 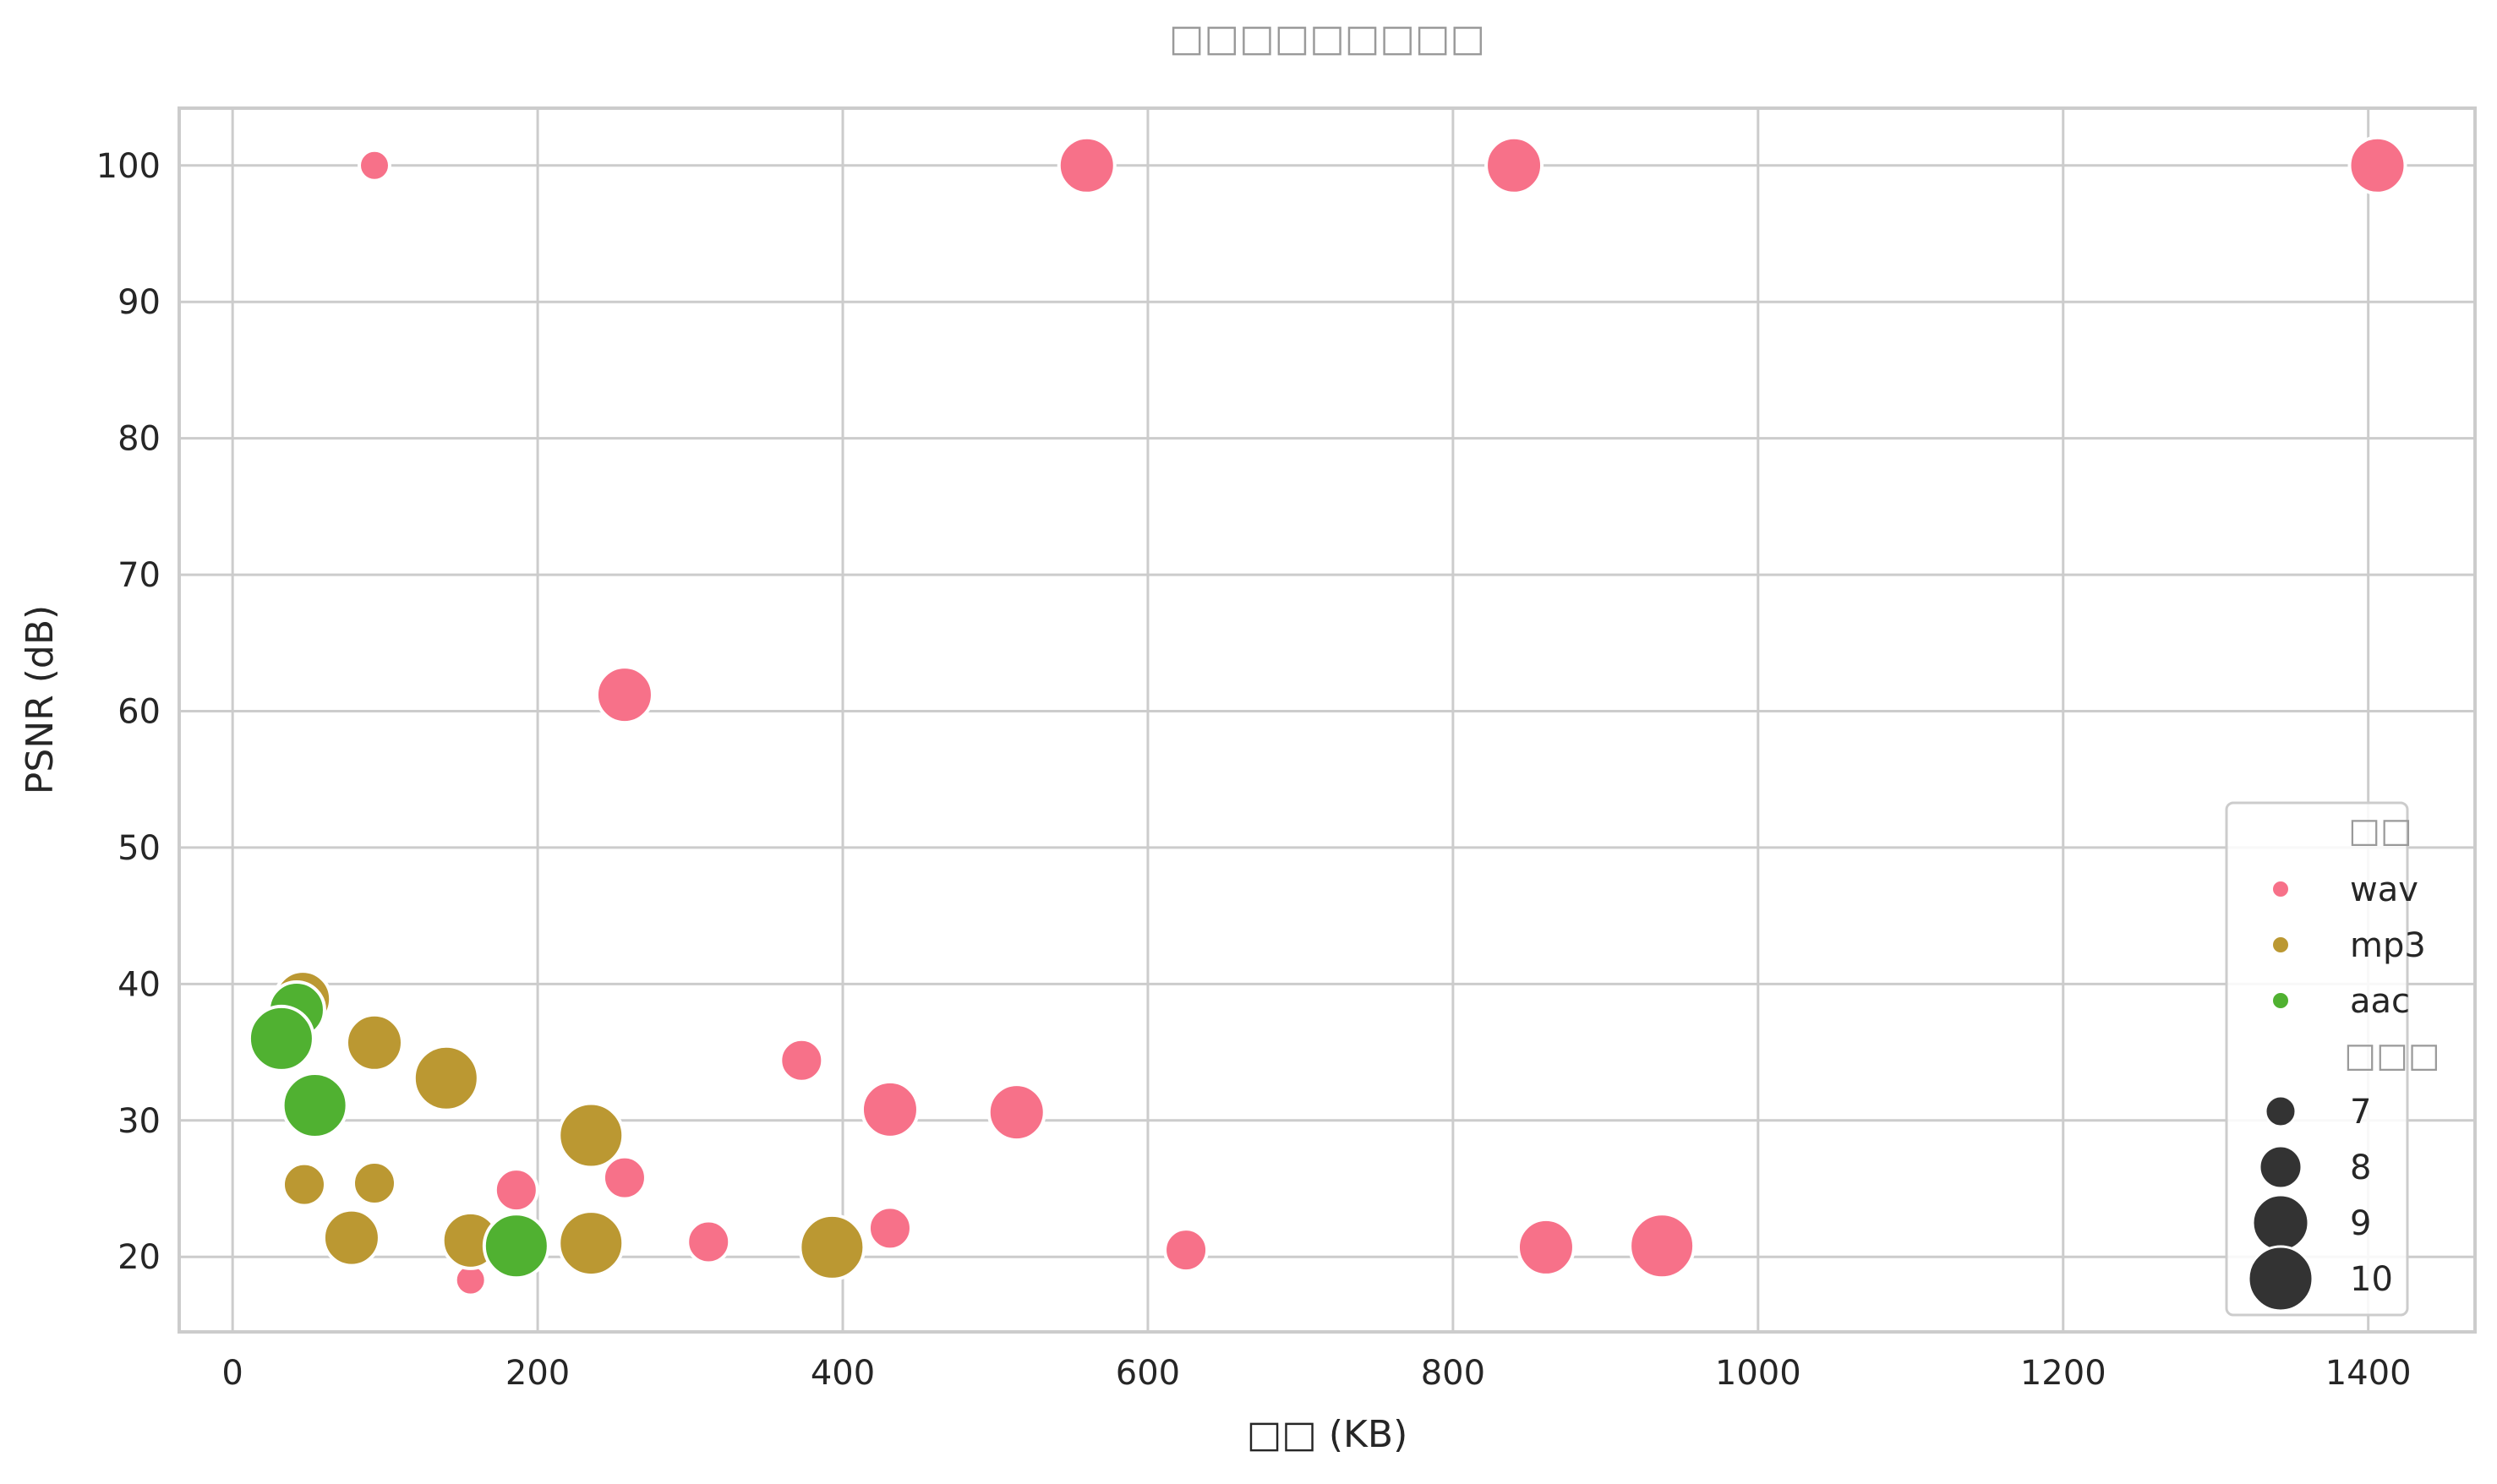 What do you see at coordinates (2332, 1059) in the screenshot?
I see `legend: □□ wav mp3 aac □□□ 7 8 9 10` at bounding box center [2332, 1059].